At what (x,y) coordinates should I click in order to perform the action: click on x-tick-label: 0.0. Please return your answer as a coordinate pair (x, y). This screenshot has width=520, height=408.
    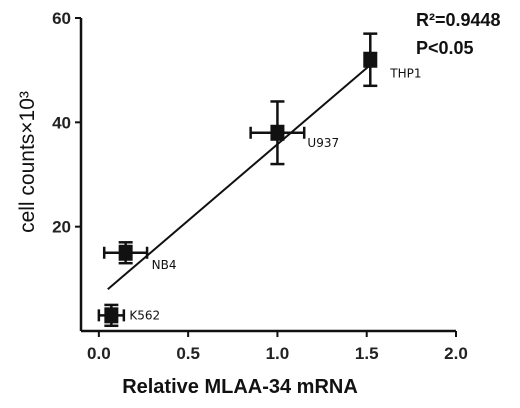
    Looking at the image, I should click on (99, 353).